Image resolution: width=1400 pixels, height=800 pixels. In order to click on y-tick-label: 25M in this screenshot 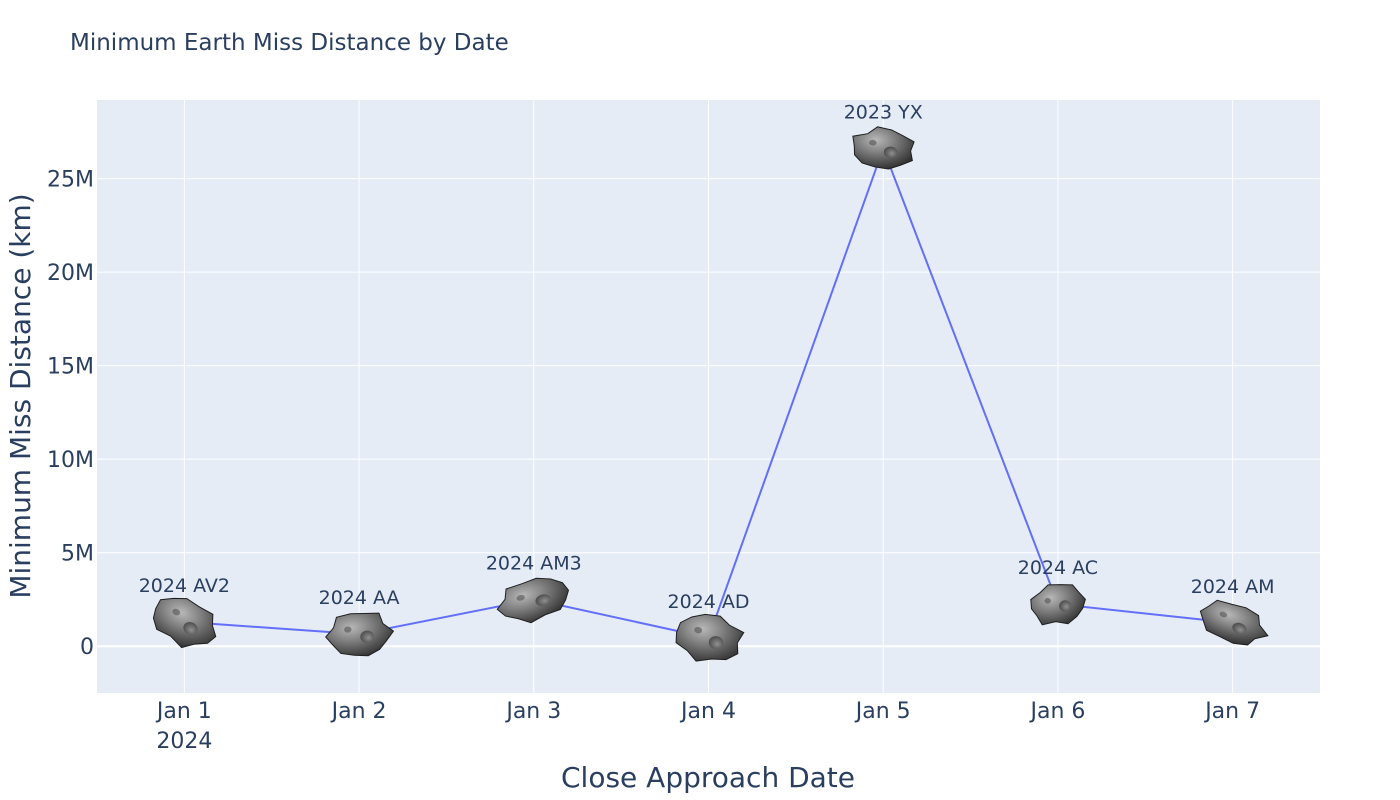, I will do `click(70, 180)`.